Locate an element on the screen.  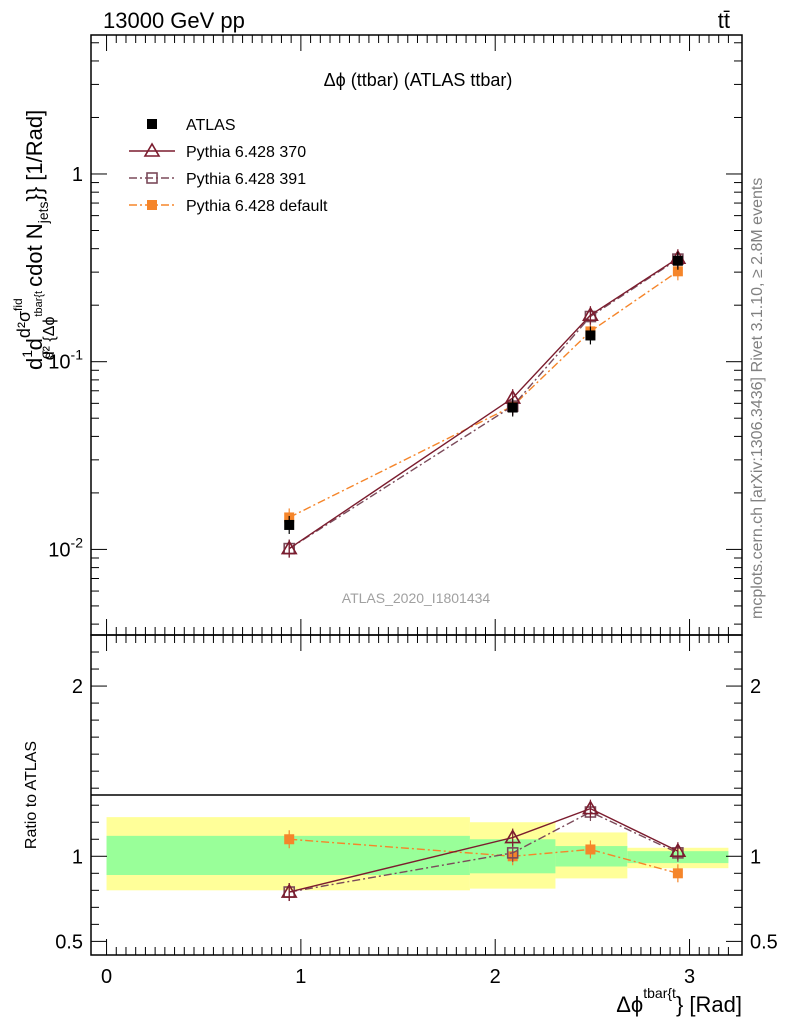
ratio-y-tick-label-right: 1 is located at coordinates (755, 857).